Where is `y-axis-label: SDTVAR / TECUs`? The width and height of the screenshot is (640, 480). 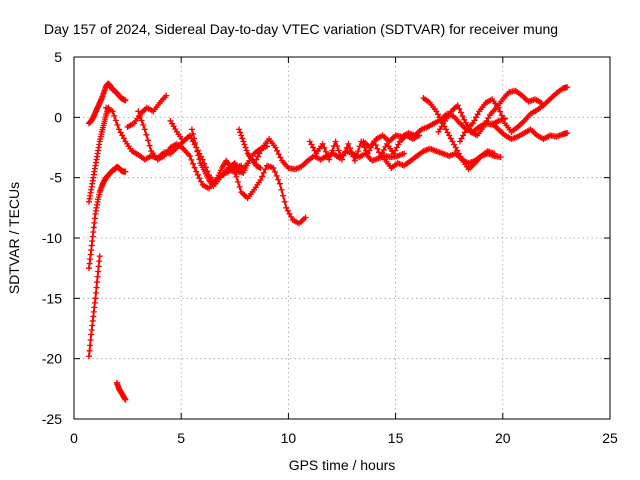 y-axis-label: SDTVAR / TECUs is located at coordinates (14, 238).